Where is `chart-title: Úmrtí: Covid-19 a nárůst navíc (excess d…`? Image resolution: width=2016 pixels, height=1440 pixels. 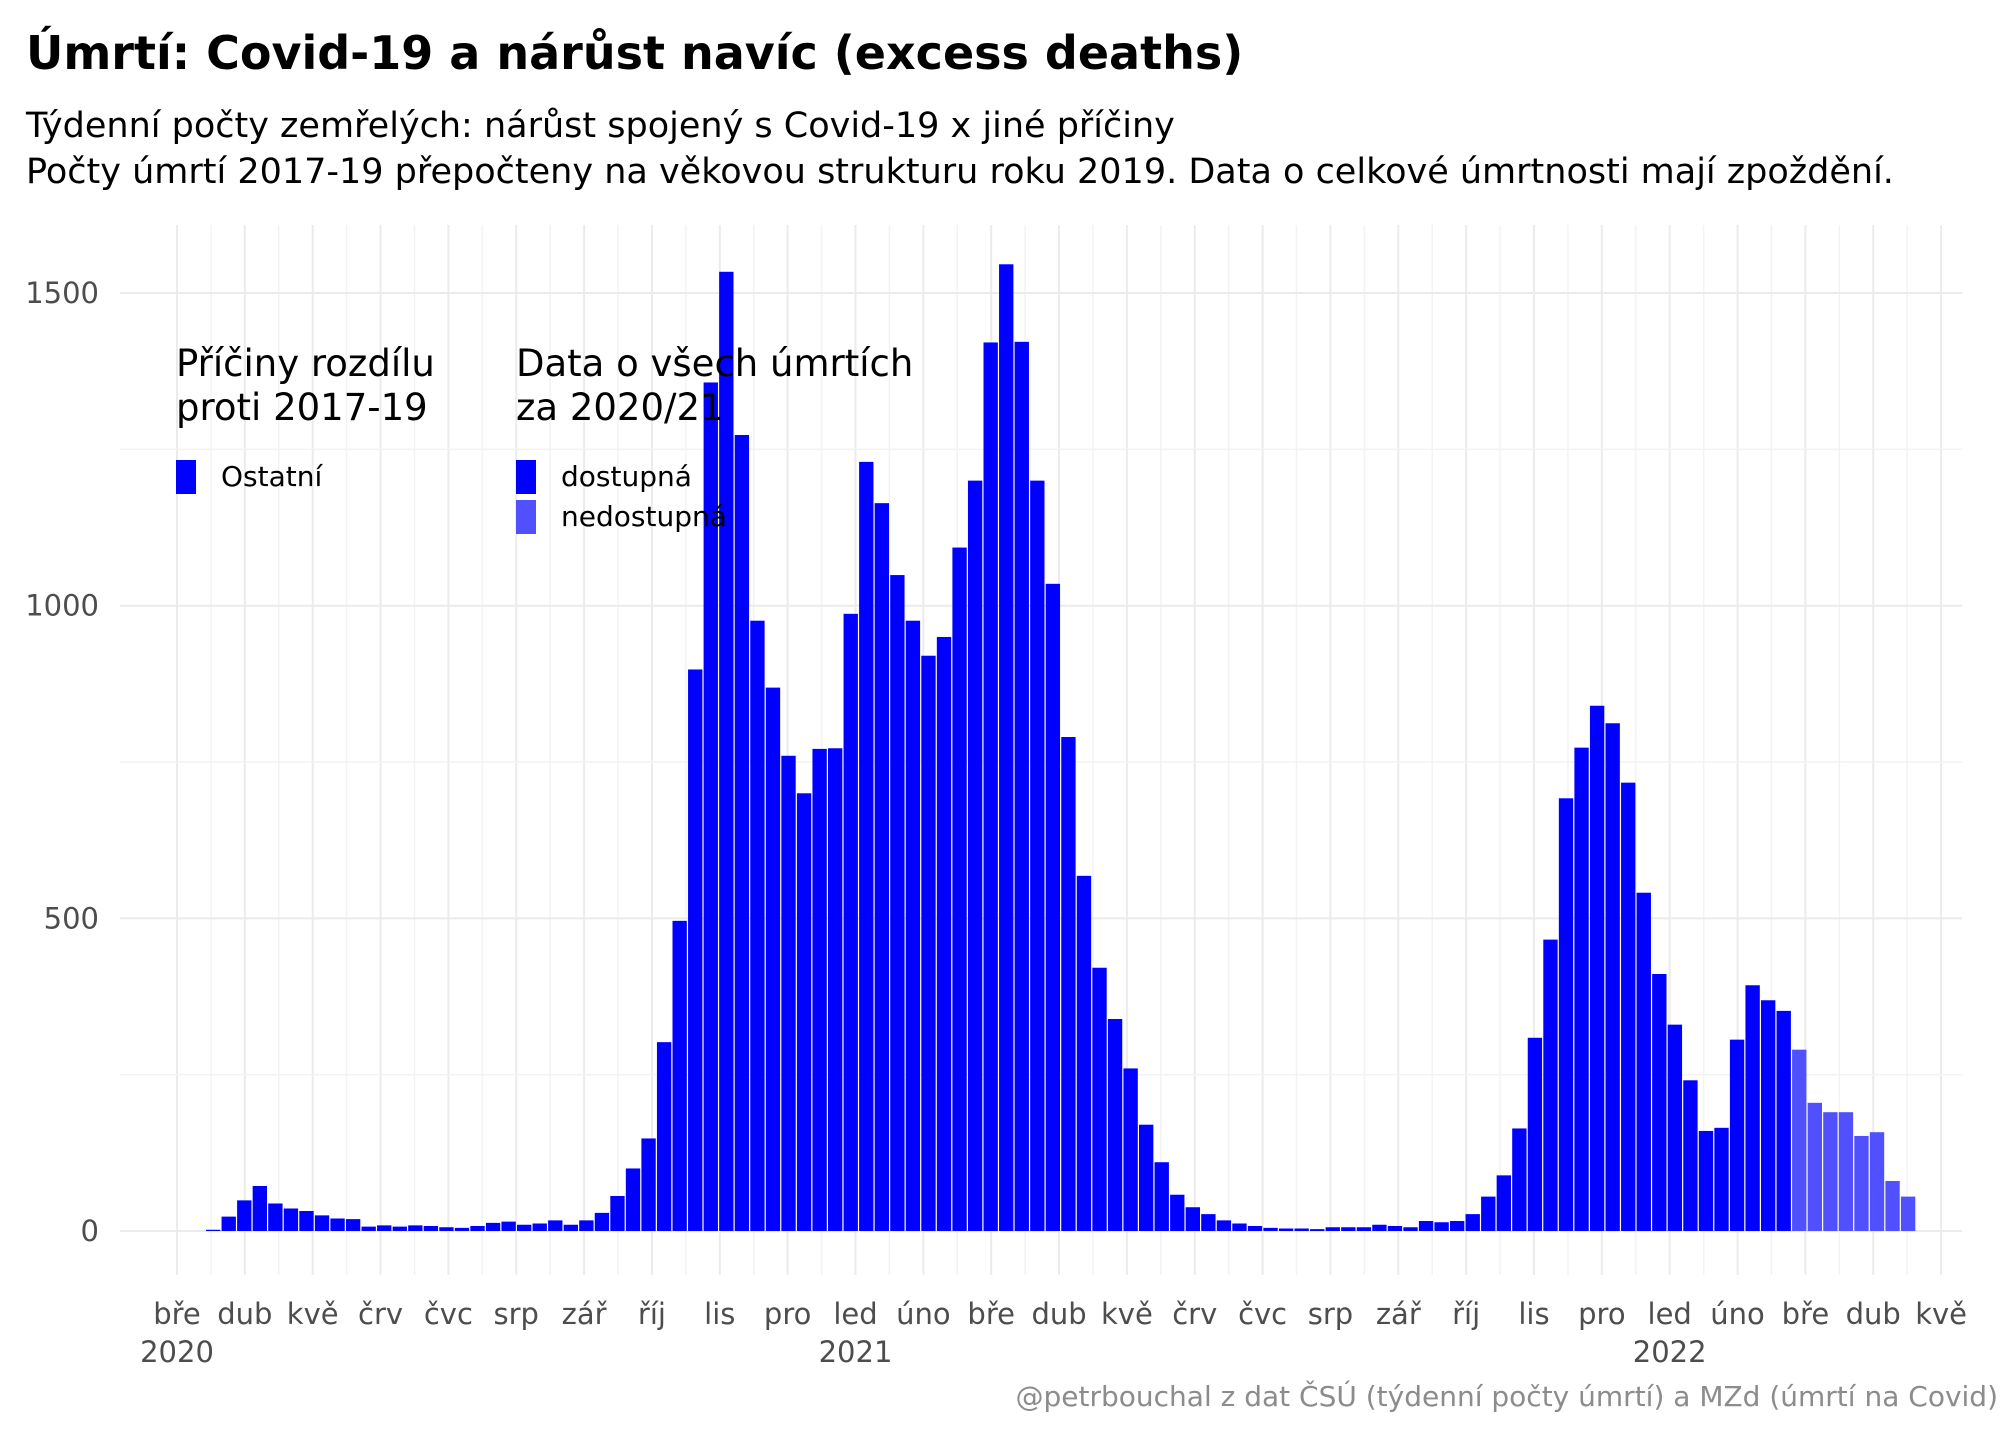
chart-title: Úmrtí: Covid-19 a nárůst navíc (excess d… is located at coordinates (635, 53).